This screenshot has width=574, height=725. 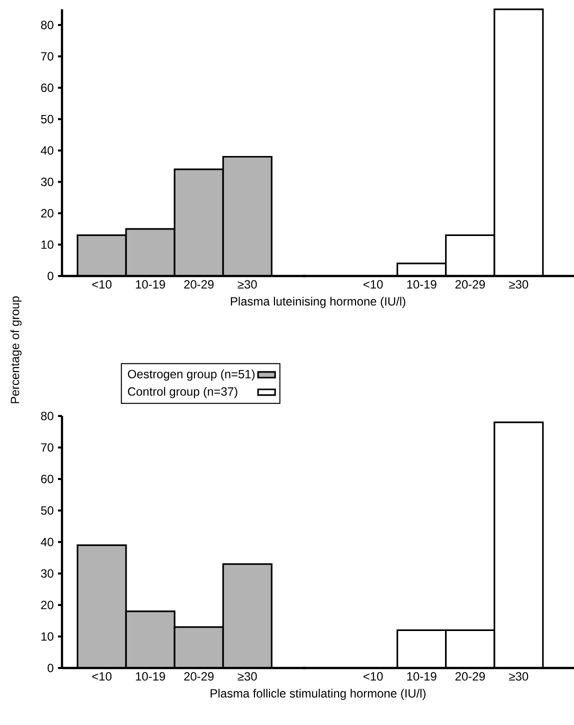 I want to click on legend-label: Oestrogen group (n=51), so click(x=191, y=375).